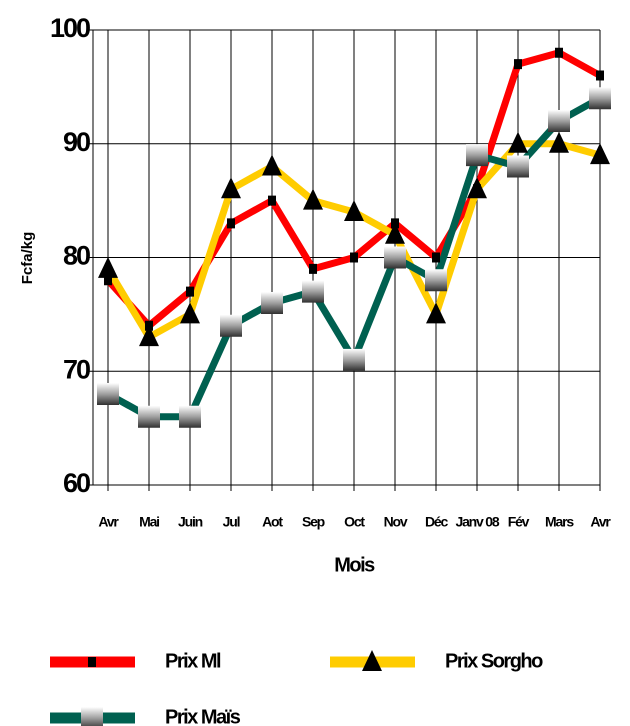  I want to click on legend-label: Prix Ml, so click(193, 661).